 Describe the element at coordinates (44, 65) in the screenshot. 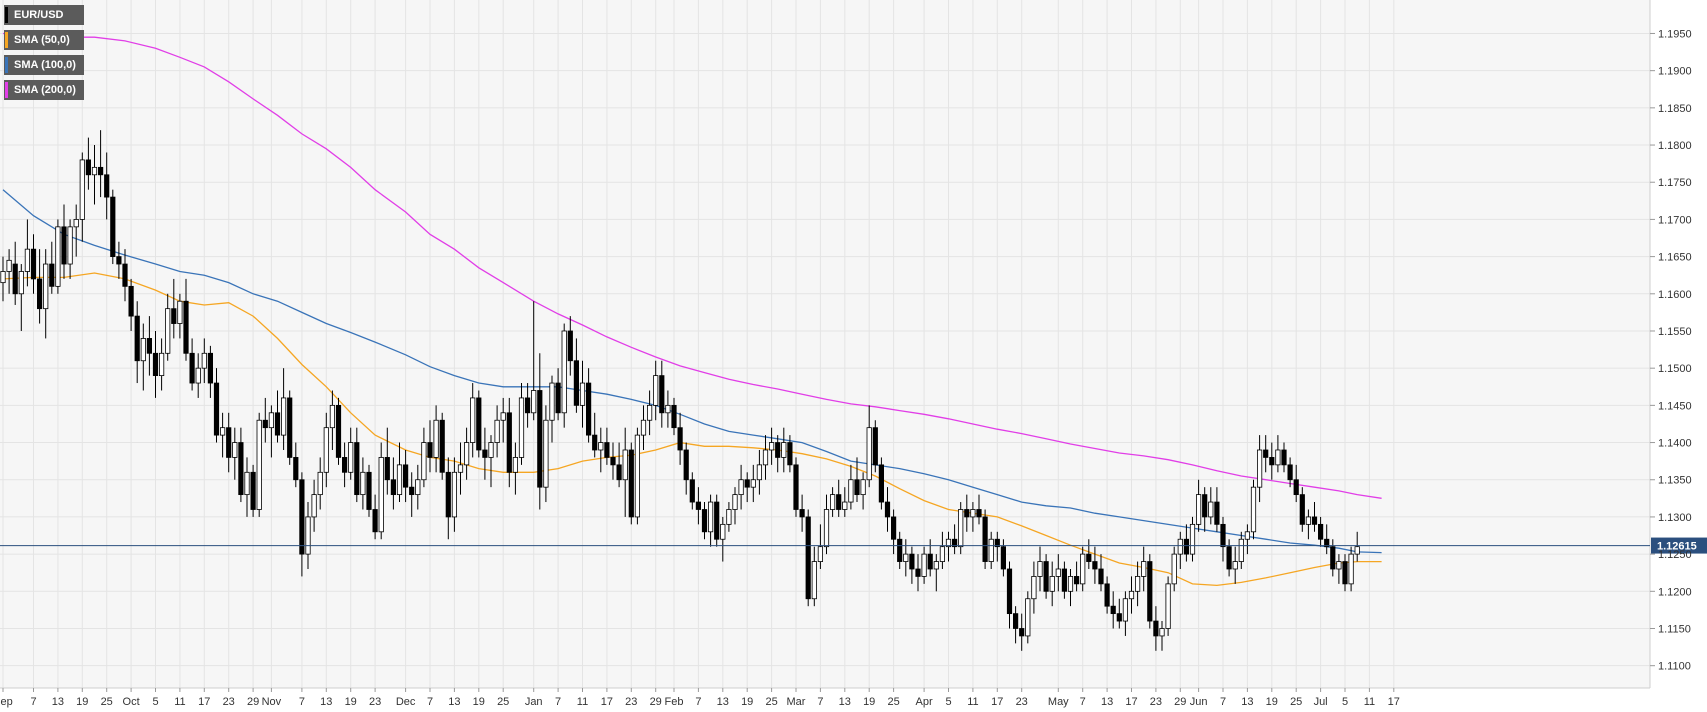

I see `legend-item-sma100: SMA (100,0)` at that location.